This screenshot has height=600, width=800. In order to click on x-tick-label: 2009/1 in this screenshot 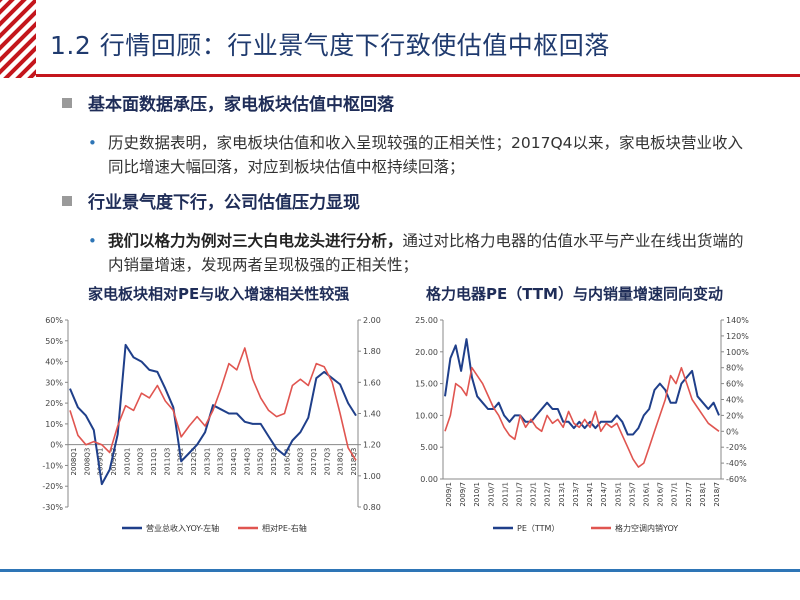, I will do `click(449, 494)`.